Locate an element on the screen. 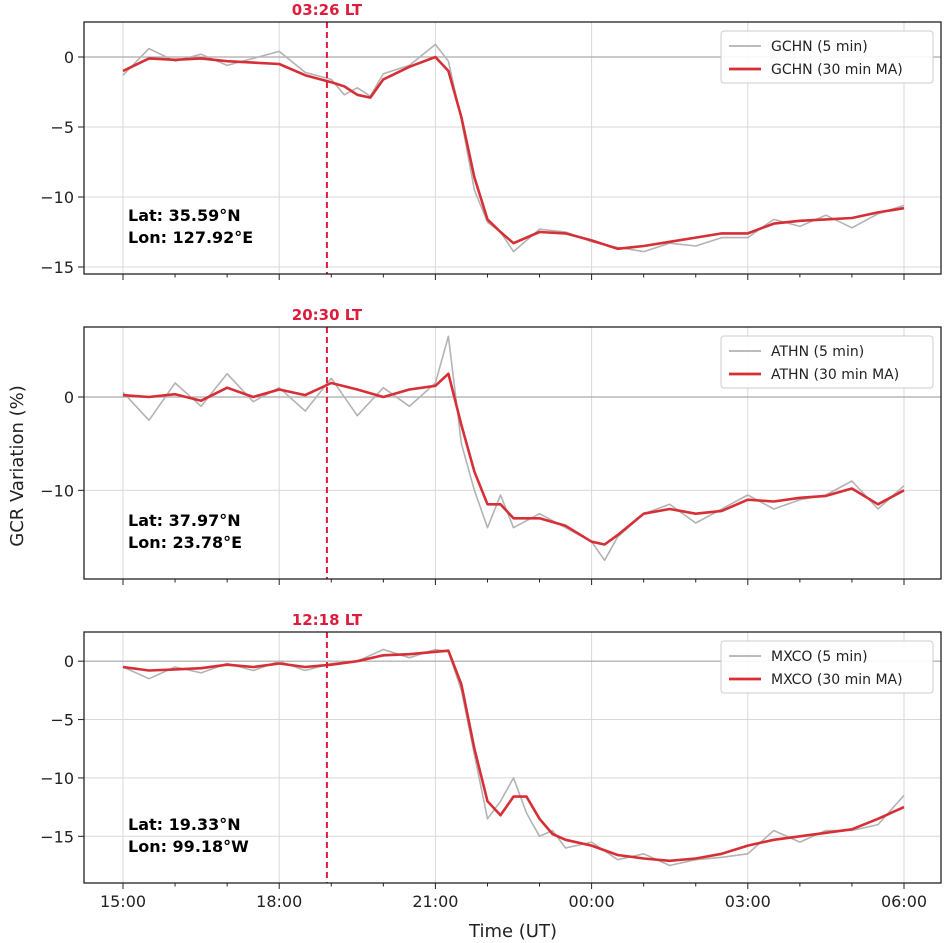 Image resolution: width=946 pixels, height=943 pixels. x-tick-label: 03:00 is located at coordinates (748, 901).